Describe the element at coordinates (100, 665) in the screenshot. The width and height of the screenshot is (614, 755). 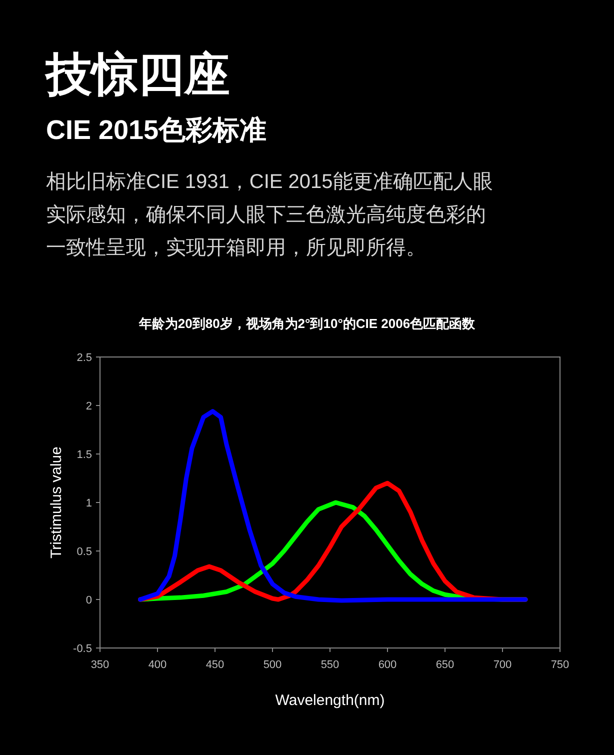
I see `x-tick-label: 350` at that location.